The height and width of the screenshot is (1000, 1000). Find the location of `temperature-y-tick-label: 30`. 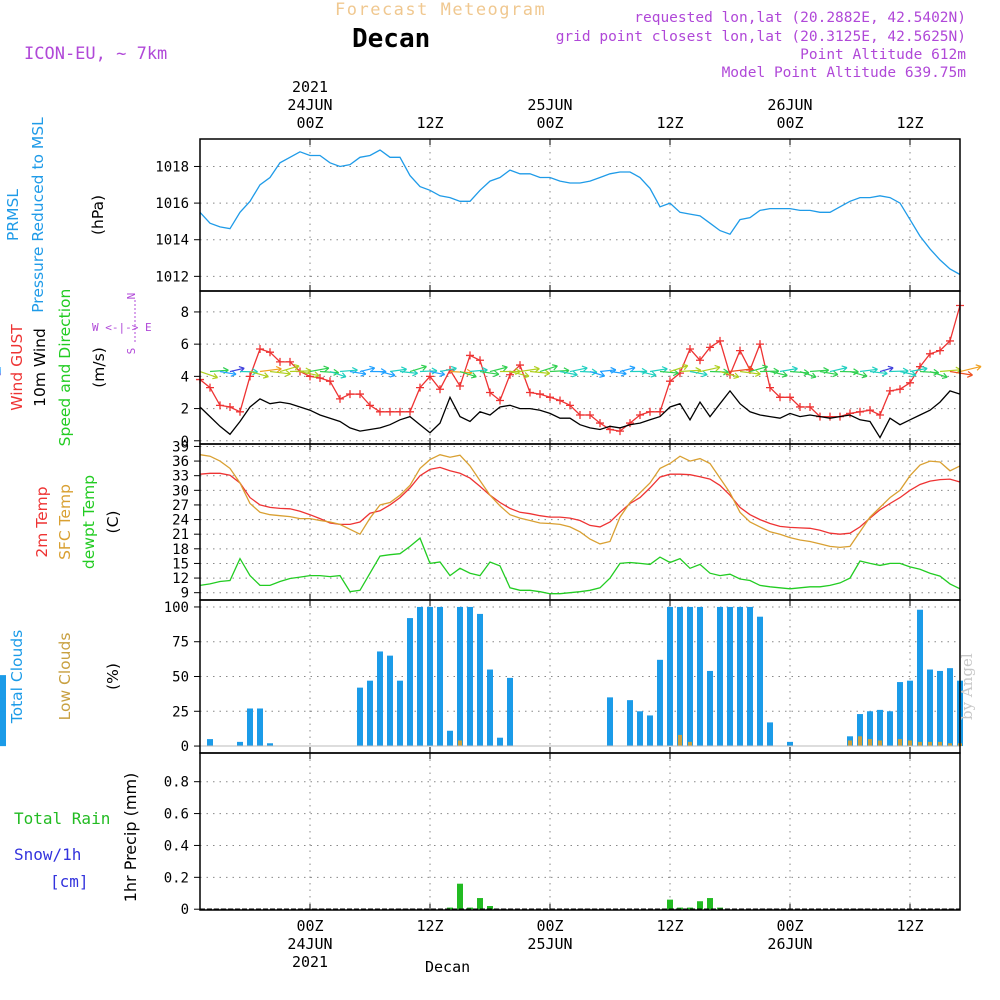

temperature-y-tick-label: 30 is located at coordinates (180, 491).